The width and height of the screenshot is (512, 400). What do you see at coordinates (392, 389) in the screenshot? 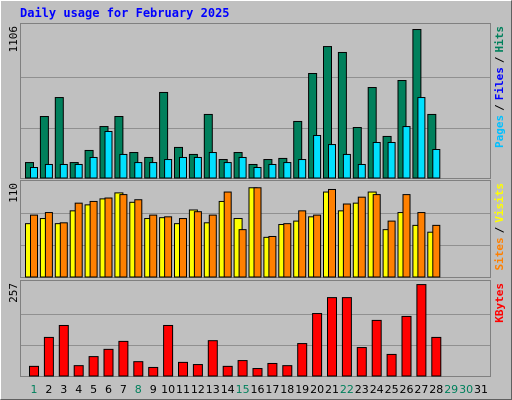
I see `x-tick-label: 25` at bounding box center [392, 389].